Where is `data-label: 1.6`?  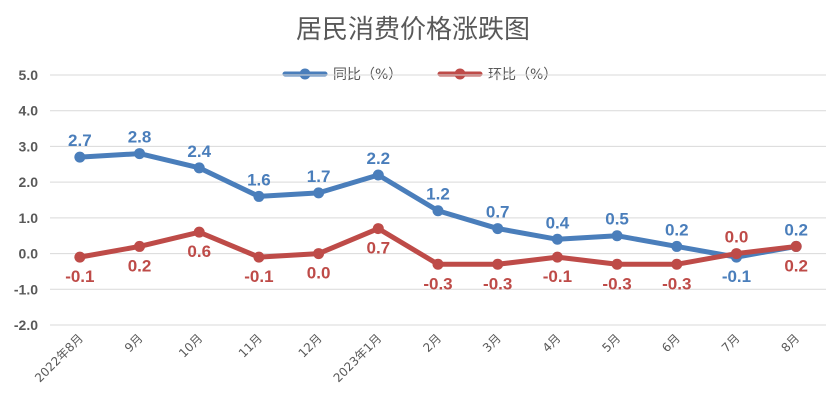 data-label: 1.6 is located at coordinates (259, 179).